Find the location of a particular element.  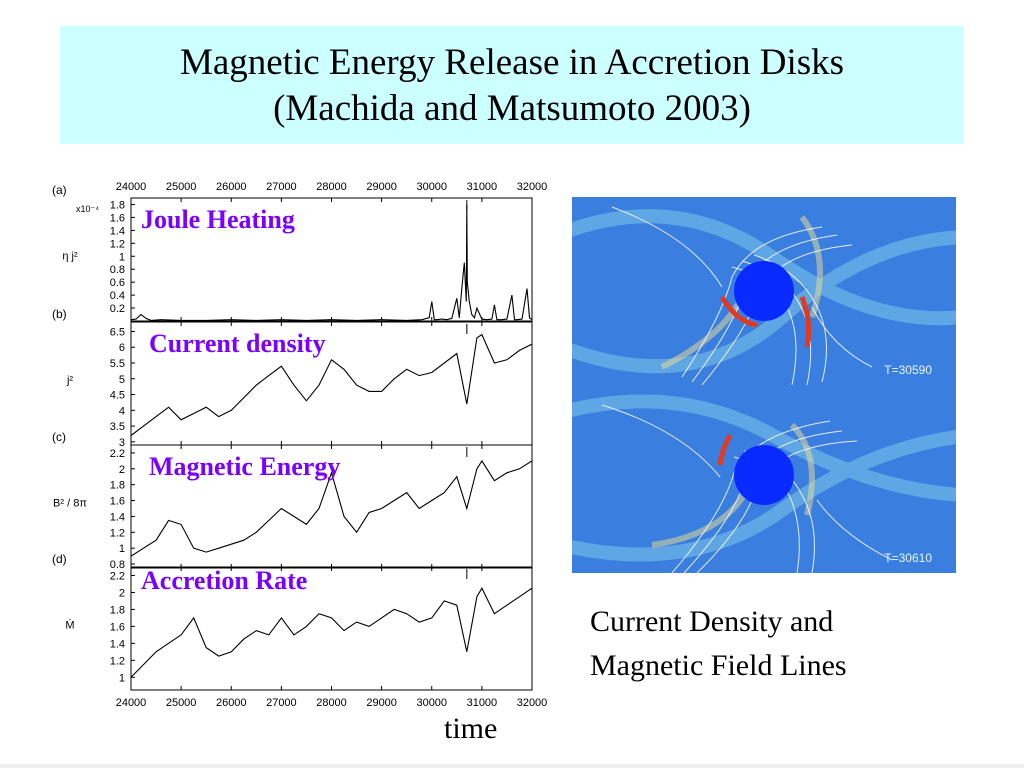

y-tick-label: 4.5 is located at coordinates (117, 396).